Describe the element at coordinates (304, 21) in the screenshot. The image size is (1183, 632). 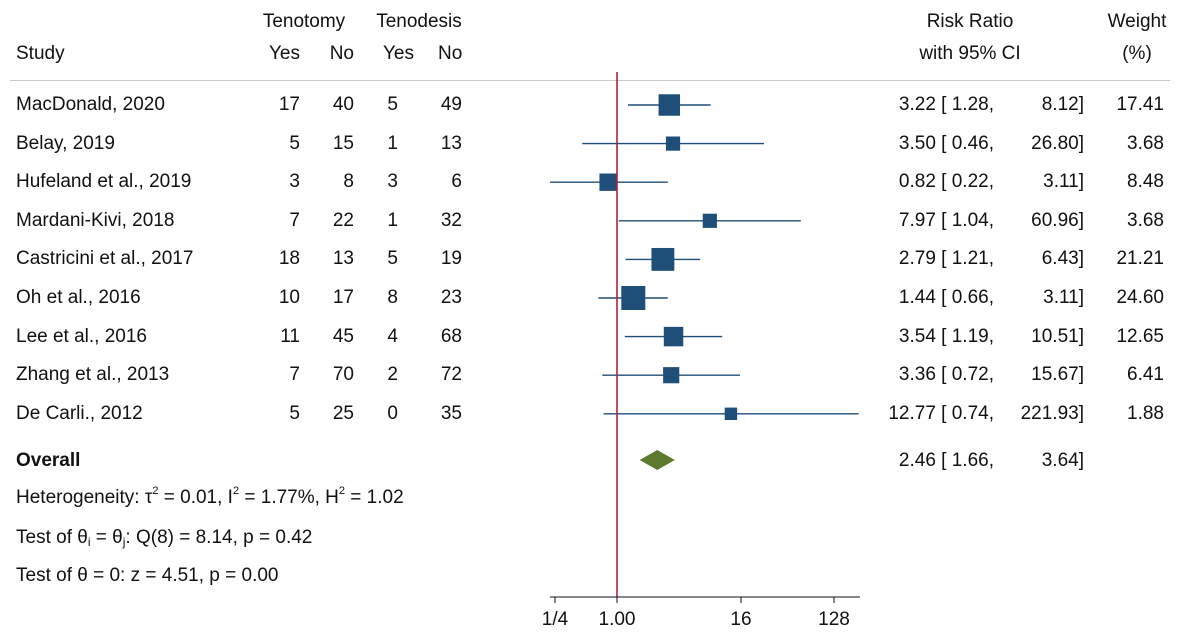
I see `group-tenotomy-header: Tenotomy` at that location.